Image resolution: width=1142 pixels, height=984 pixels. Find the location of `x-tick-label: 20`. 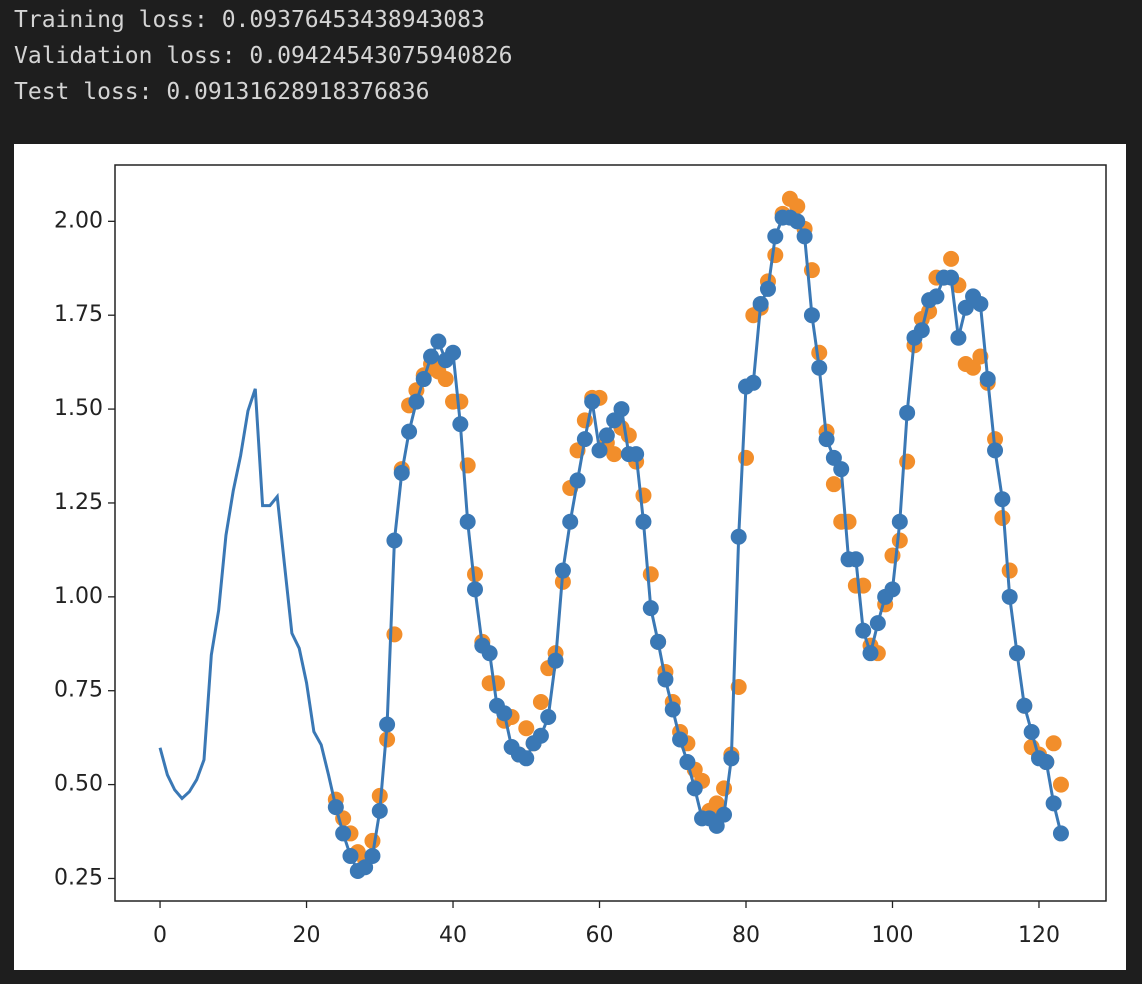

x-tick-label: 20 is located at coordinates (307, 935).